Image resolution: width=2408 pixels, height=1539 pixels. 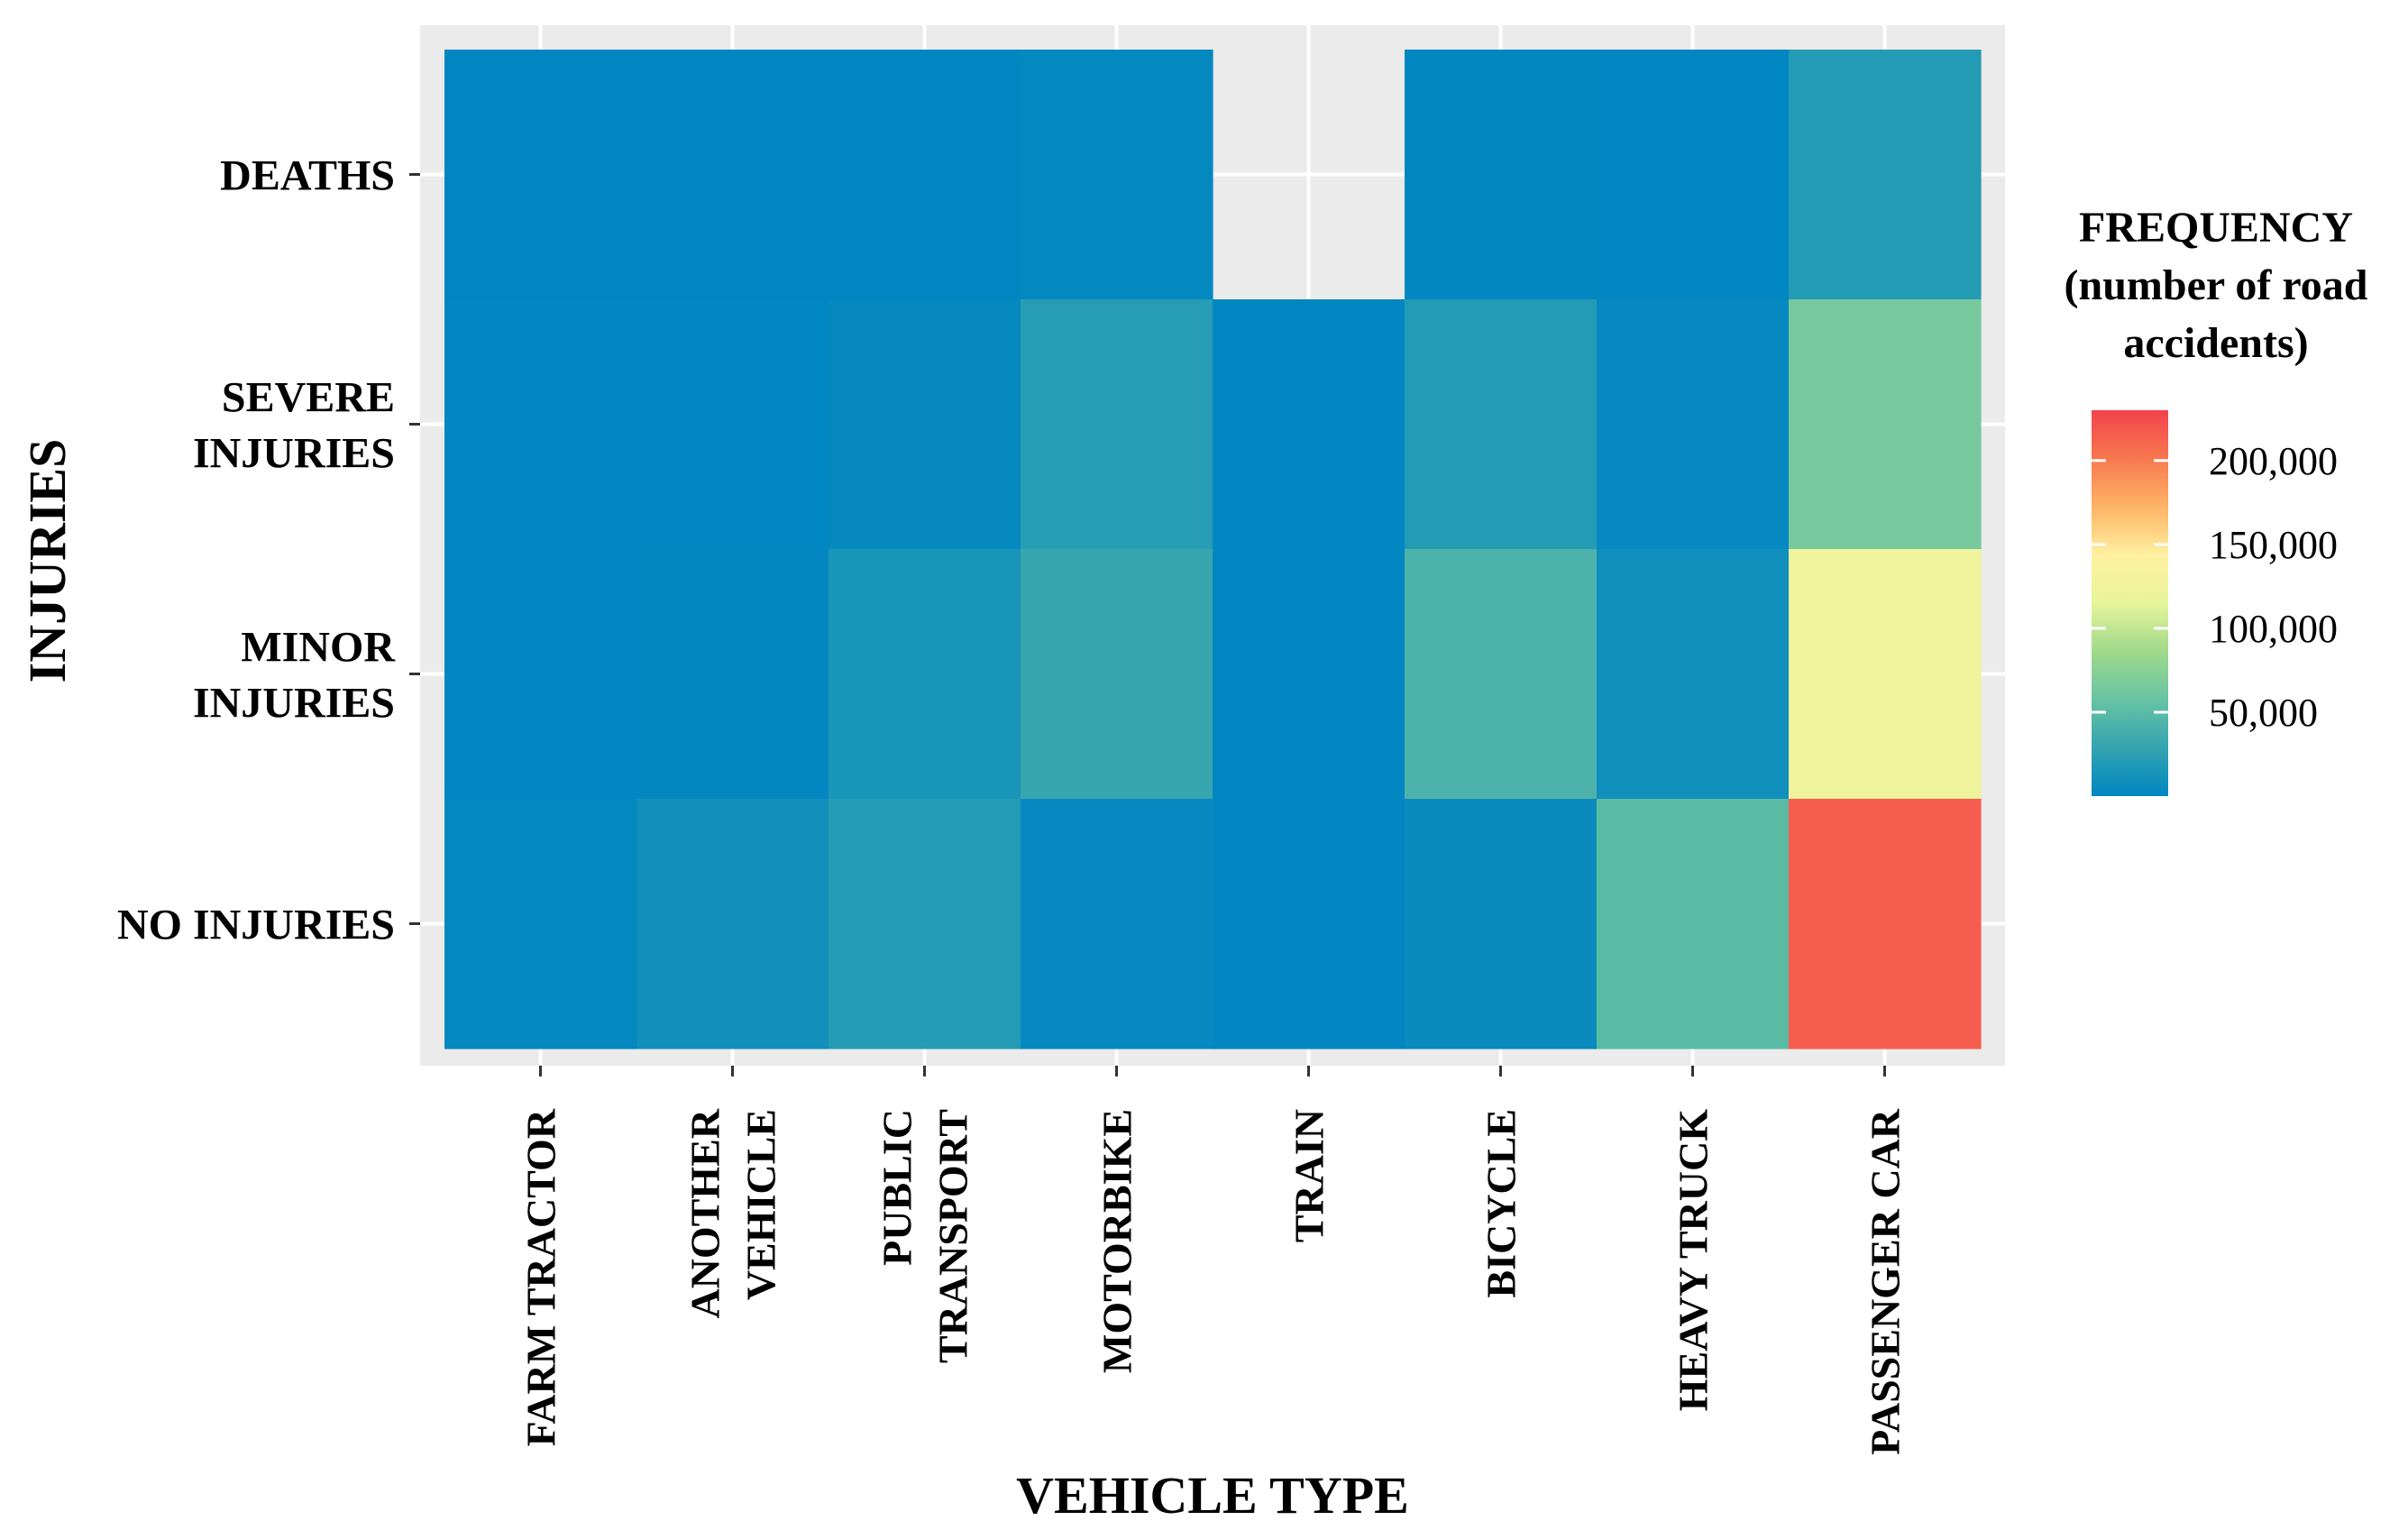 What do you see at coordinates (2215, 343) in the screenshot?
I see `legend-title: accidents)` at bounding box center [2215, 343].